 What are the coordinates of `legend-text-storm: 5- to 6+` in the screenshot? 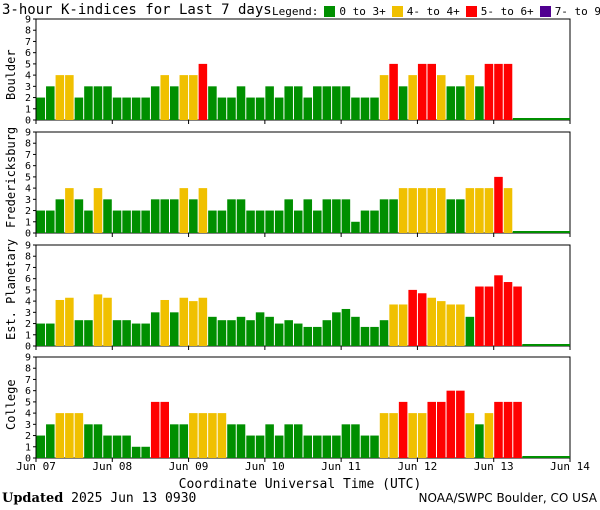 It's located at (507, 11).